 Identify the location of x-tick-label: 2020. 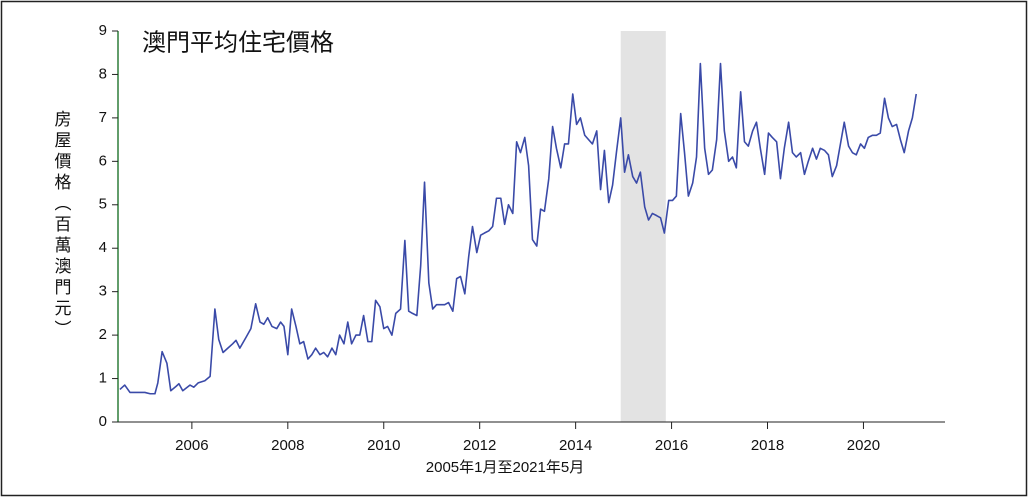
(863, 445).